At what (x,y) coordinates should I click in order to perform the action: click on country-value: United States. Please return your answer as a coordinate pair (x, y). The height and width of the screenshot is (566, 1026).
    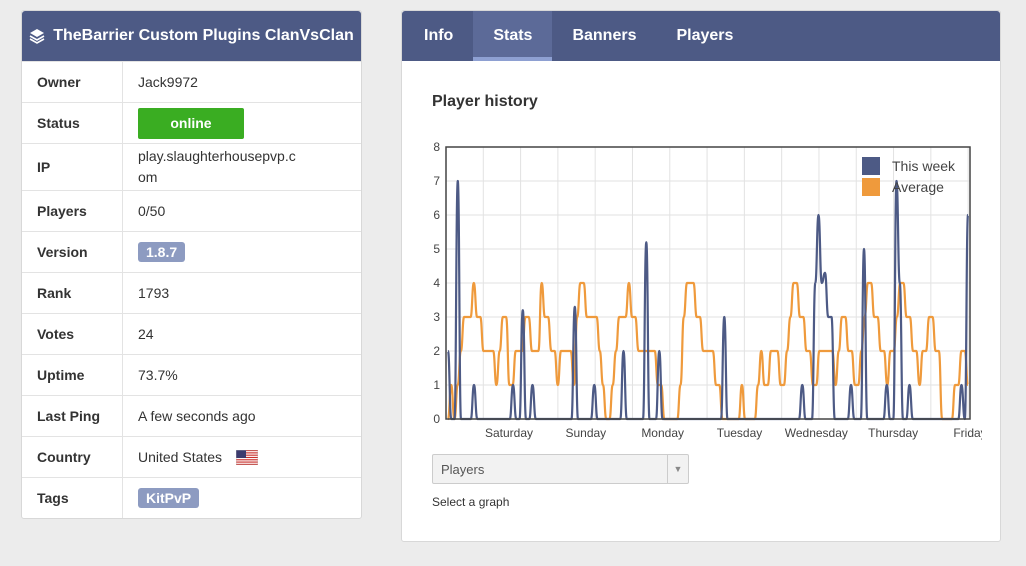
    Looking at the image, I should click on (180, 456).